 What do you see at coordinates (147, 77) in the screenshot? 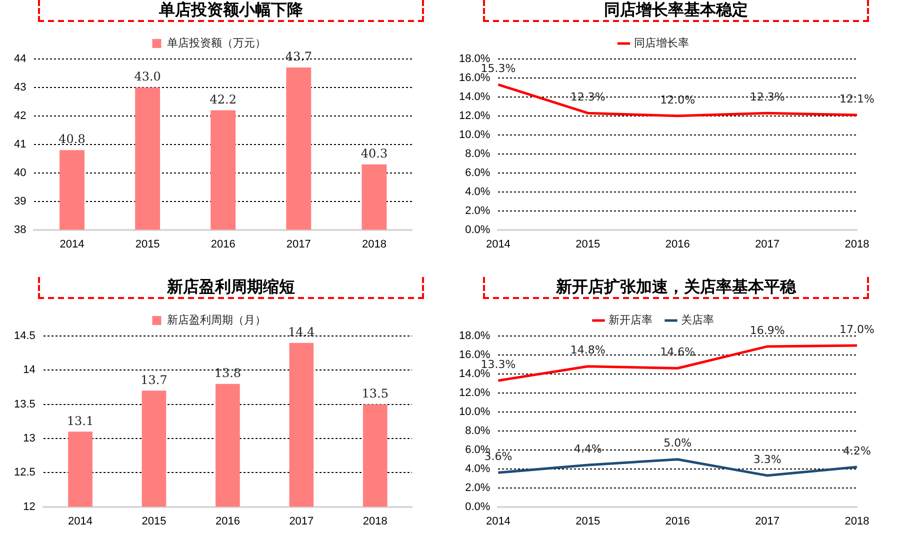
I see `data-label: 43.0` at bounding box center [147, 77].